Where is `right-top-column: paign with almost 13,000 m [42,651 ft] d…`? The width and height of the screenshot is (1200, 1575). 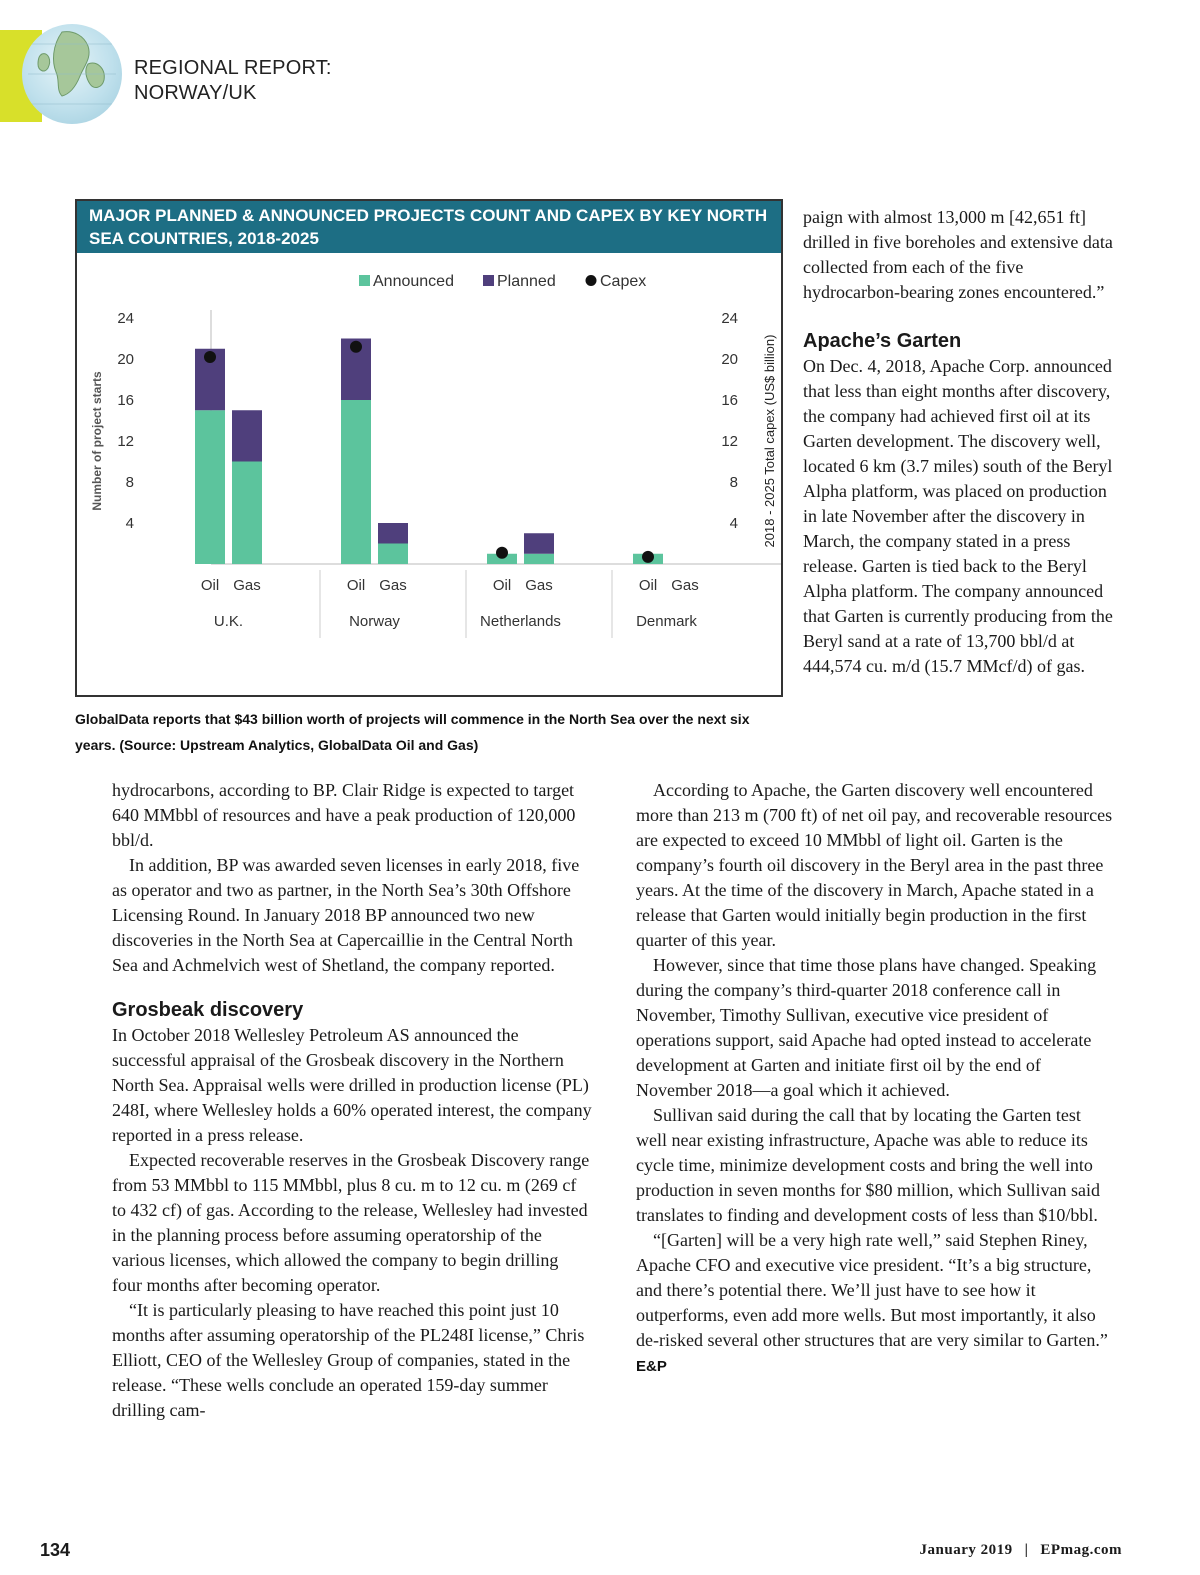
right-top-column: paign with almost 13,000 m [42,651 ft] d… is located at coordinates (963, 442).